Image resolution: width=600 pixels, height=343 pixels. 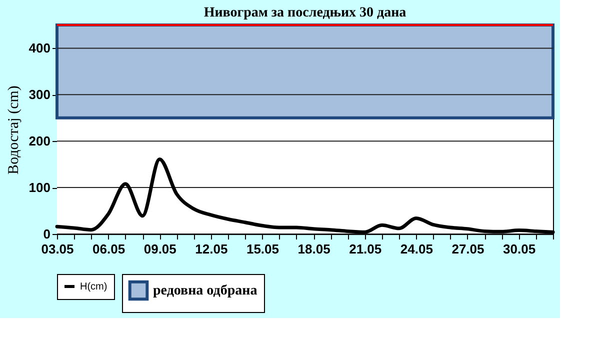 I want to click on y-tick-label: 300, so click(x=39, y=94).